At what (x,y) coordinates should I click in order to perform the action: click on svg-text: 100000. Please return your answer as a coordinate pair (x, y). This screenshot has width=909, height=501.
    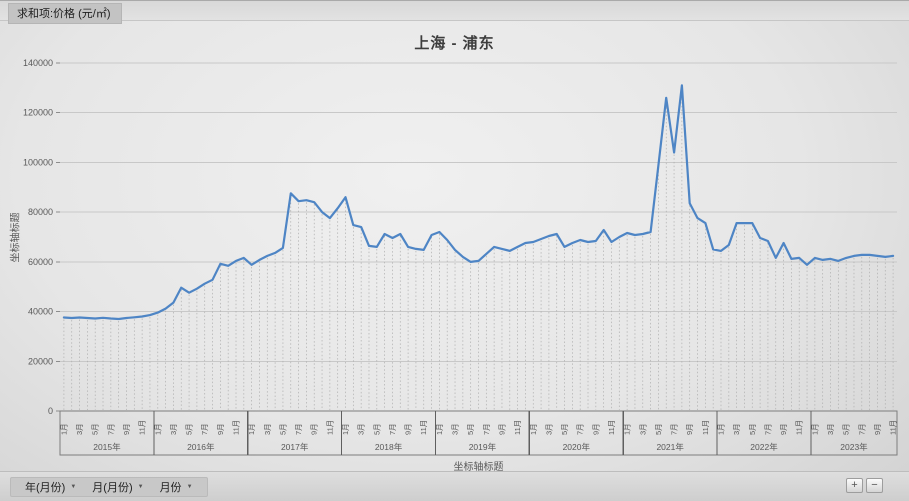
    Looking at the image, I should click on (38, 162).